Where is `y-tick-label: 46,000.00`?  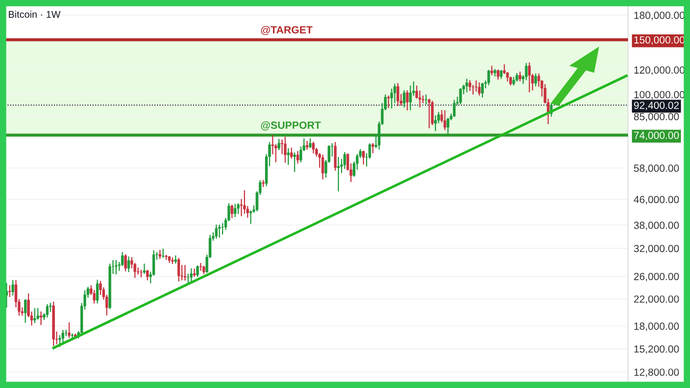
y-tick-label: 46,000.00 is located at coordinates (656, 200).